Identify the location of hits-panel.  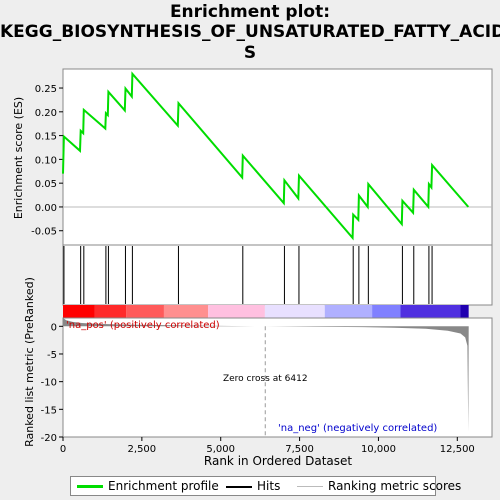
(277, 275).